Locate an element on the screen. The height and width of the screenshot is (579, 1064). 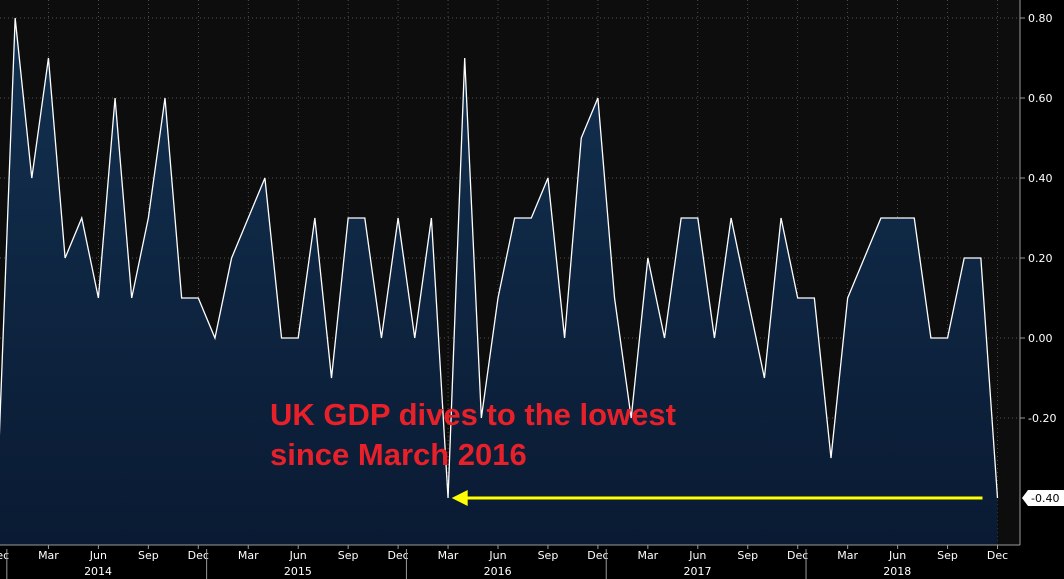
y-axis: 0.80 0.60 0.40 0.20 0.00 -0.20 -0.40 is located at coordinates (1042, 259).